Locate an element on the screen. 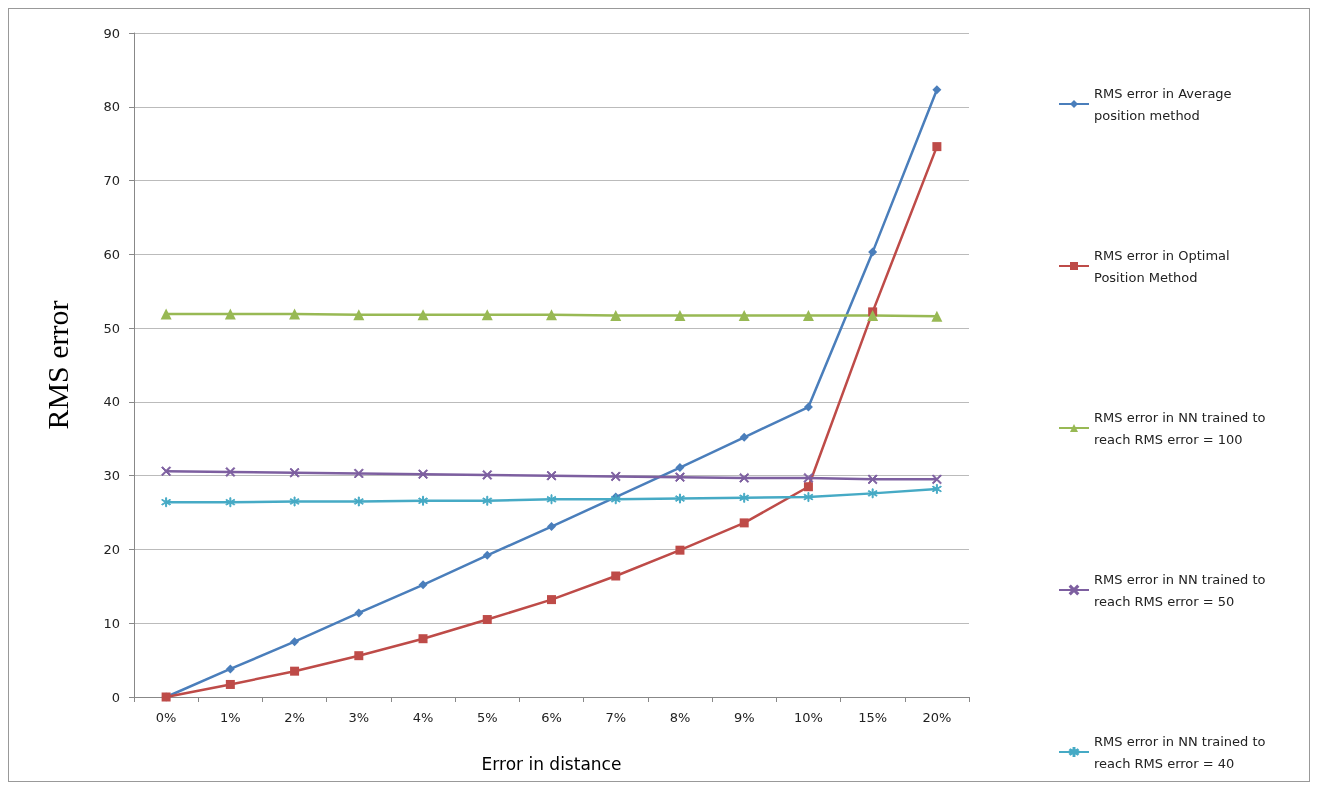 The height and width of the screenshot is (790, 1318). x-tick-label: 10% is located at coordinates (808, 717).